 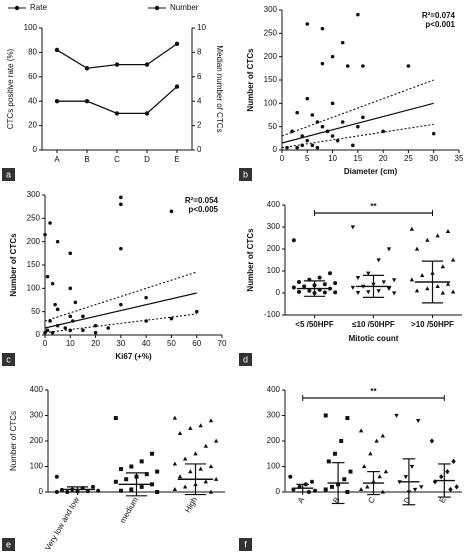 What do you see at coordinates (301, 500) in the screenshot?
I see `x-tick-label: A` at bounding box center [301, 500].